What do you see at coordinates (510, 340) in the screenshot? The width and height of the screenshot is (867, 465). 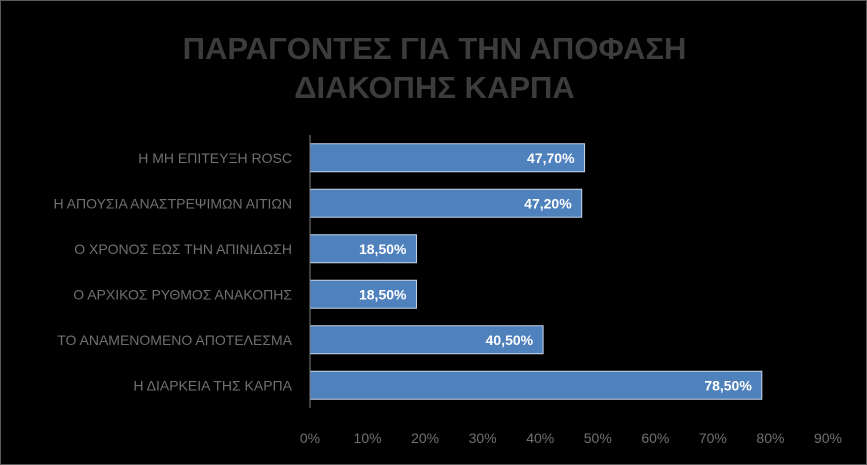 I see `data-label: 40,50%` at bounding box center [510, 340].